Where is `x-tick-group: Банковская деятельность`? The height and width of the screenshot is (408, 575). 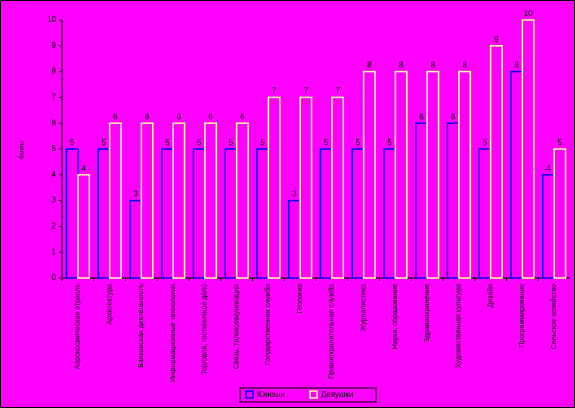
x-tick-group: Банковская деятельность is located at coordinates (141, 326).